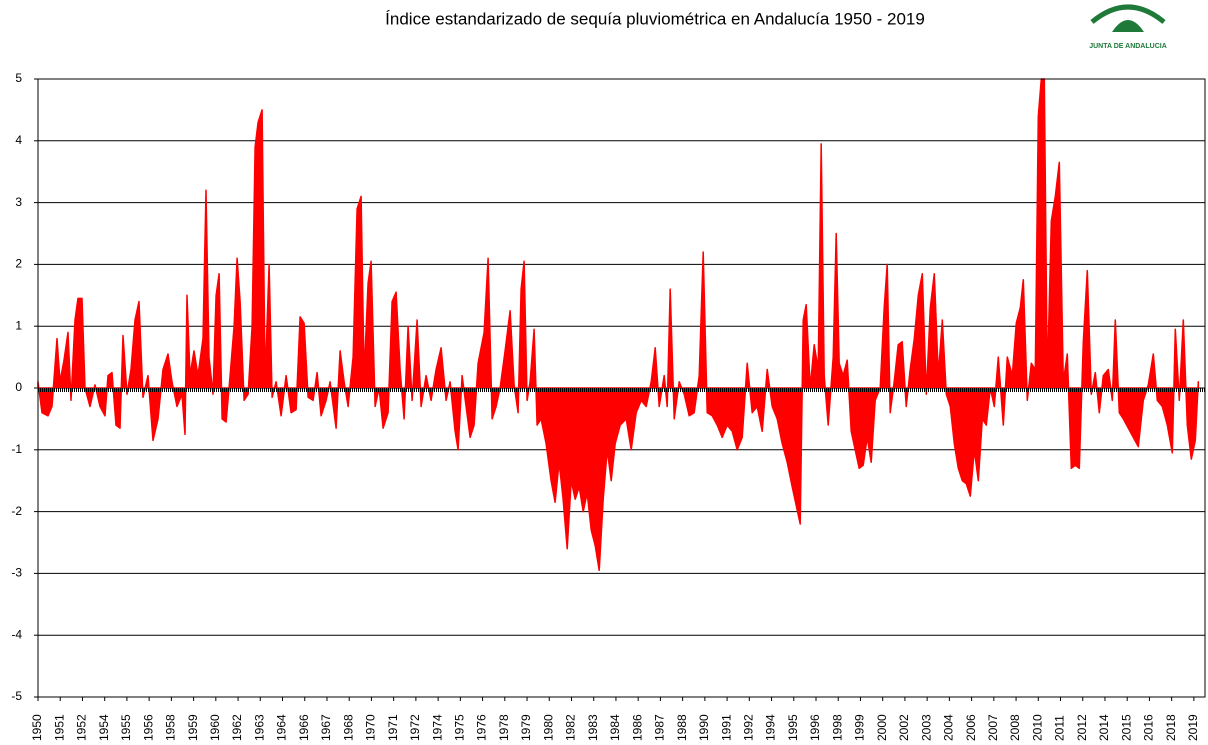  What do you see at coordinates (971, 727) in the screenshot?
I see `x-tick-label: 2006` at bounding box center [971, 727].